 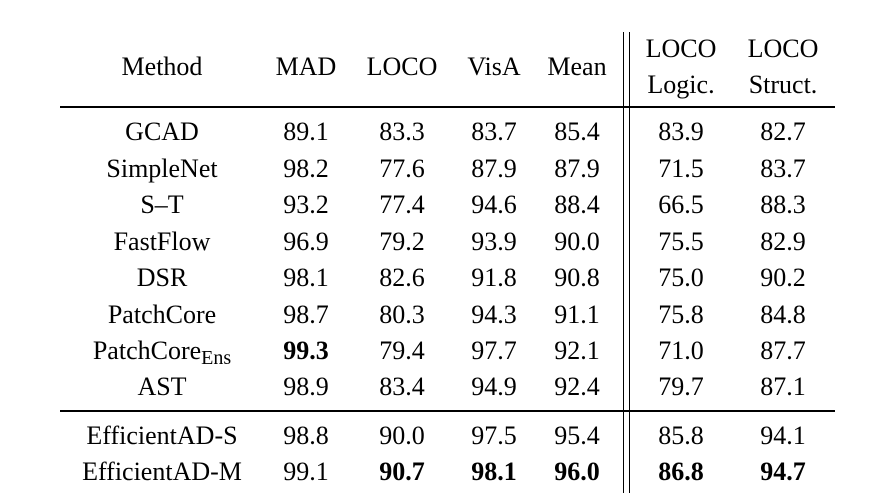 What do you see at coordinates (783, 241) in the screenshot?
I see `row-struct: 82.9` at bounding box center [783, 241].